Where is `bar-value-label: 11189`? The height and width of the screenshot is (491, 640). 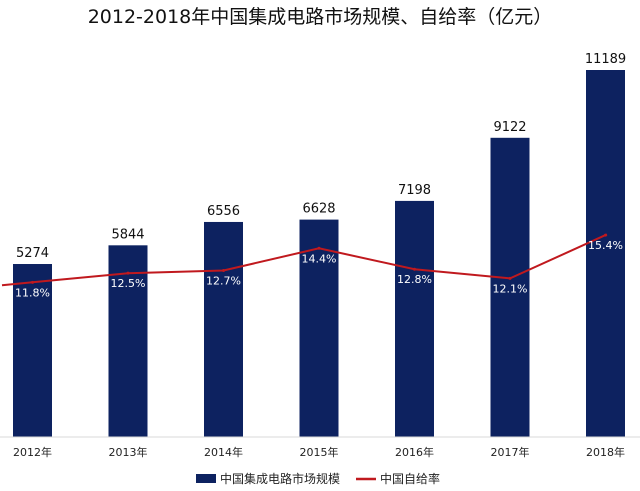
bar-value-label: 11189 is located at coordinates (605, 59).